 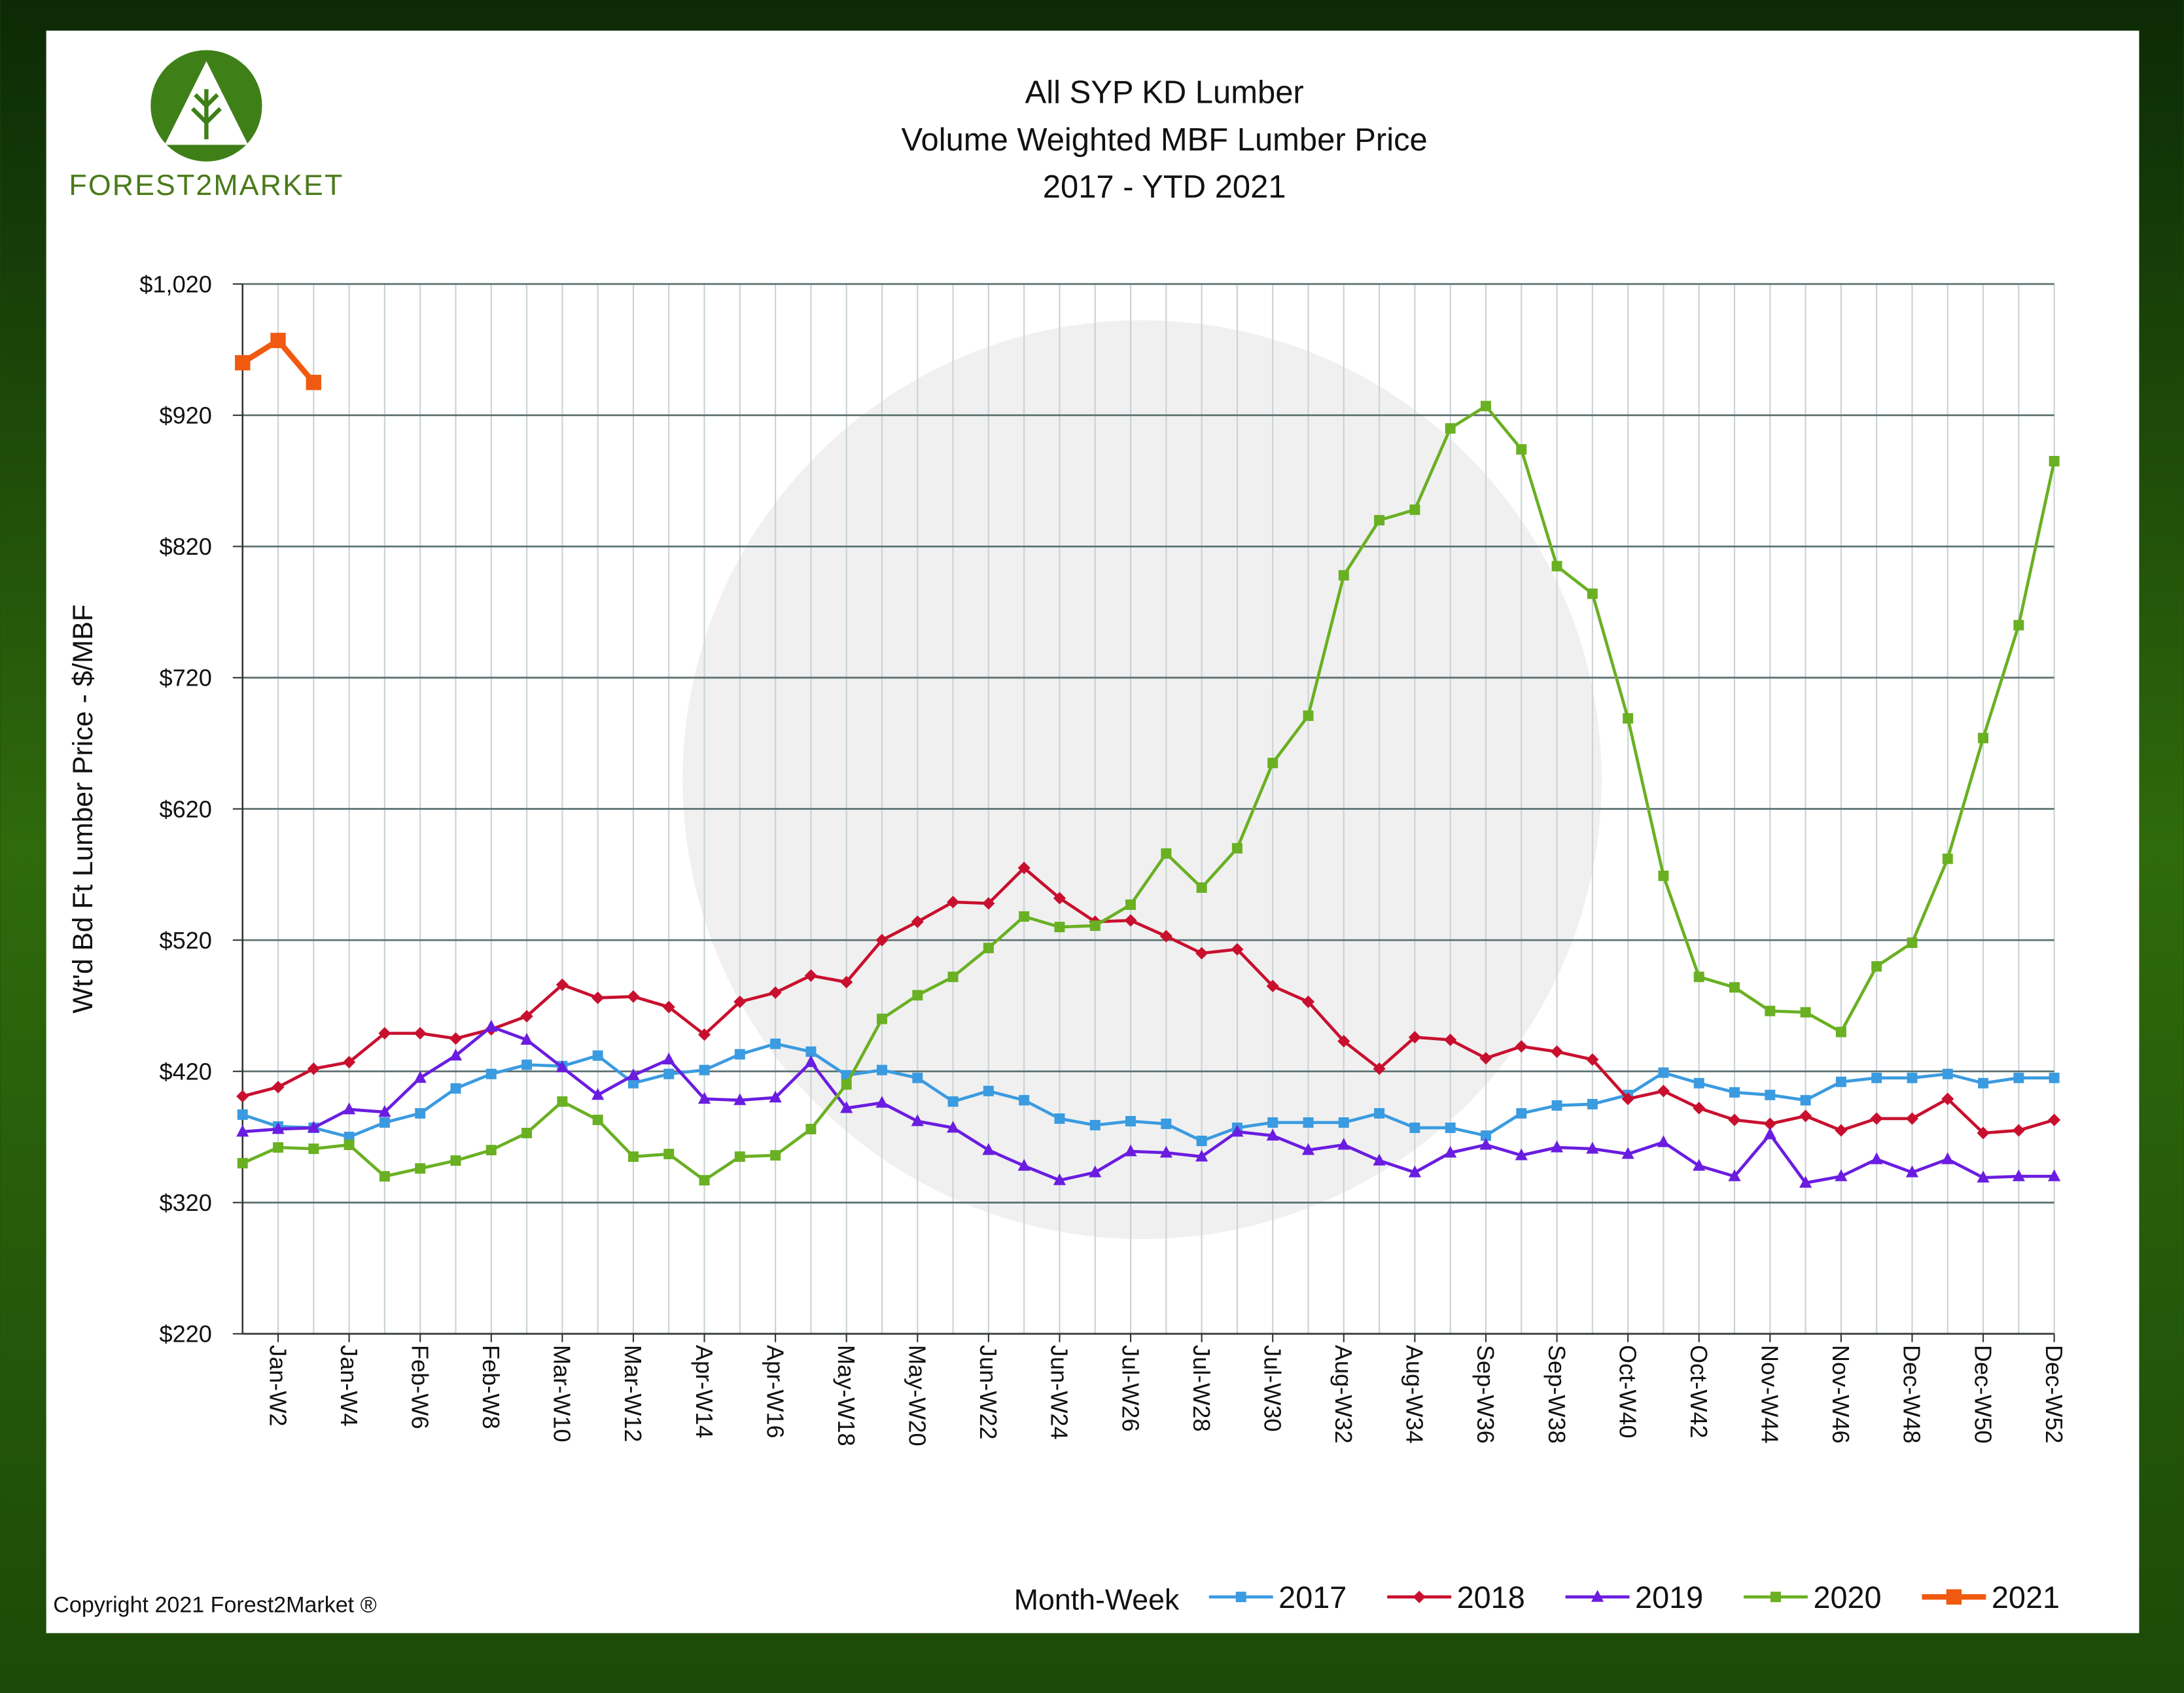 I want to click on x-tick-label: Jan-W2, so click(x=277, y=1386).